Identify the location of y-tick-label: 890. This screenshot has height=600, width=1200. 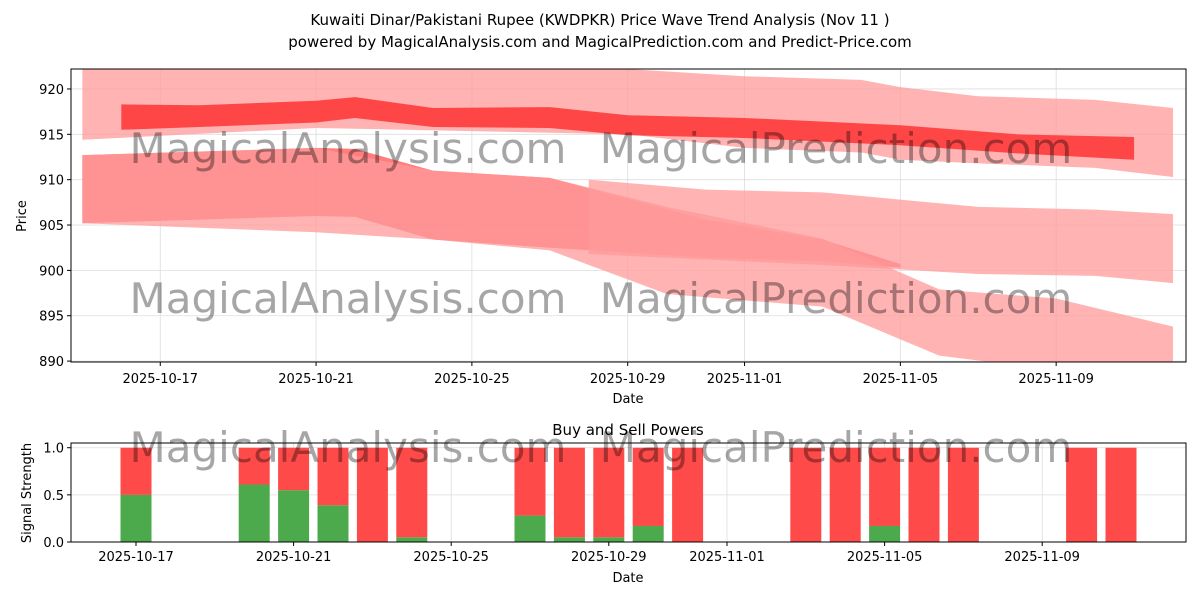
(51, 362).